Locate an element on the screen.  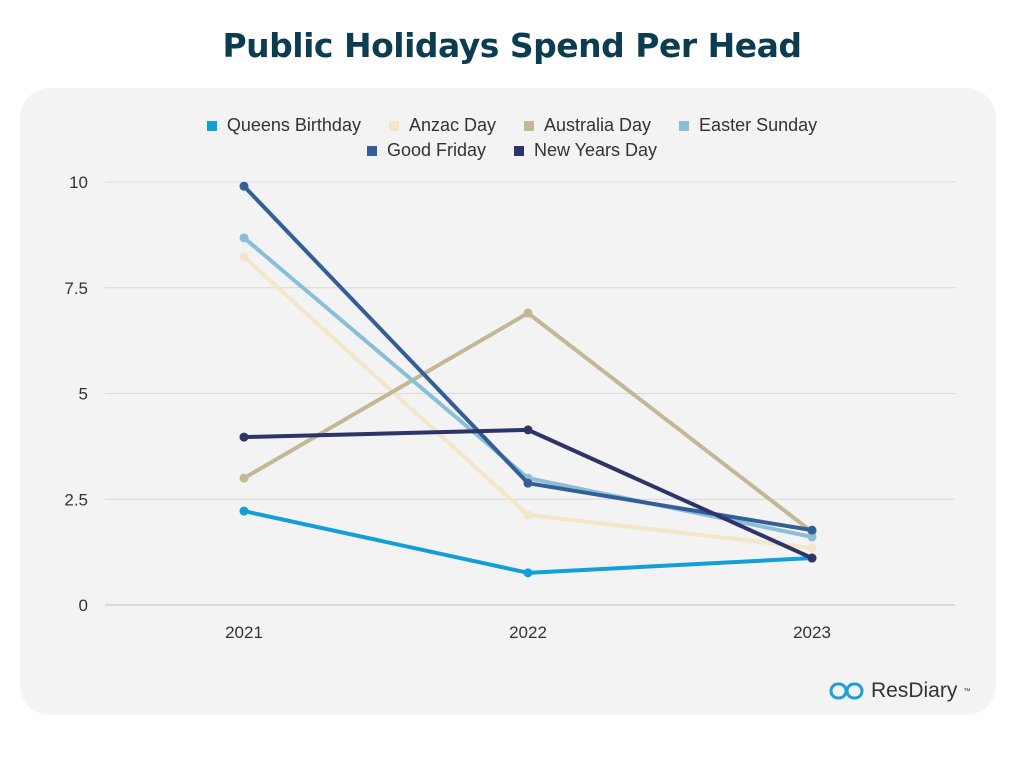
logo-text: ResDiary is located at coordinates (914, 690).